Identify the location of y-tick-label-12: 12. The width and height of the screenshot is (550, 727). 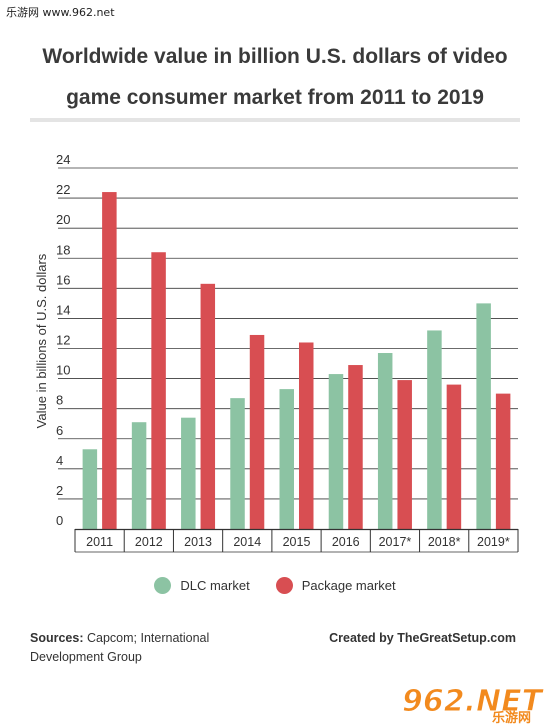
(63, 340).